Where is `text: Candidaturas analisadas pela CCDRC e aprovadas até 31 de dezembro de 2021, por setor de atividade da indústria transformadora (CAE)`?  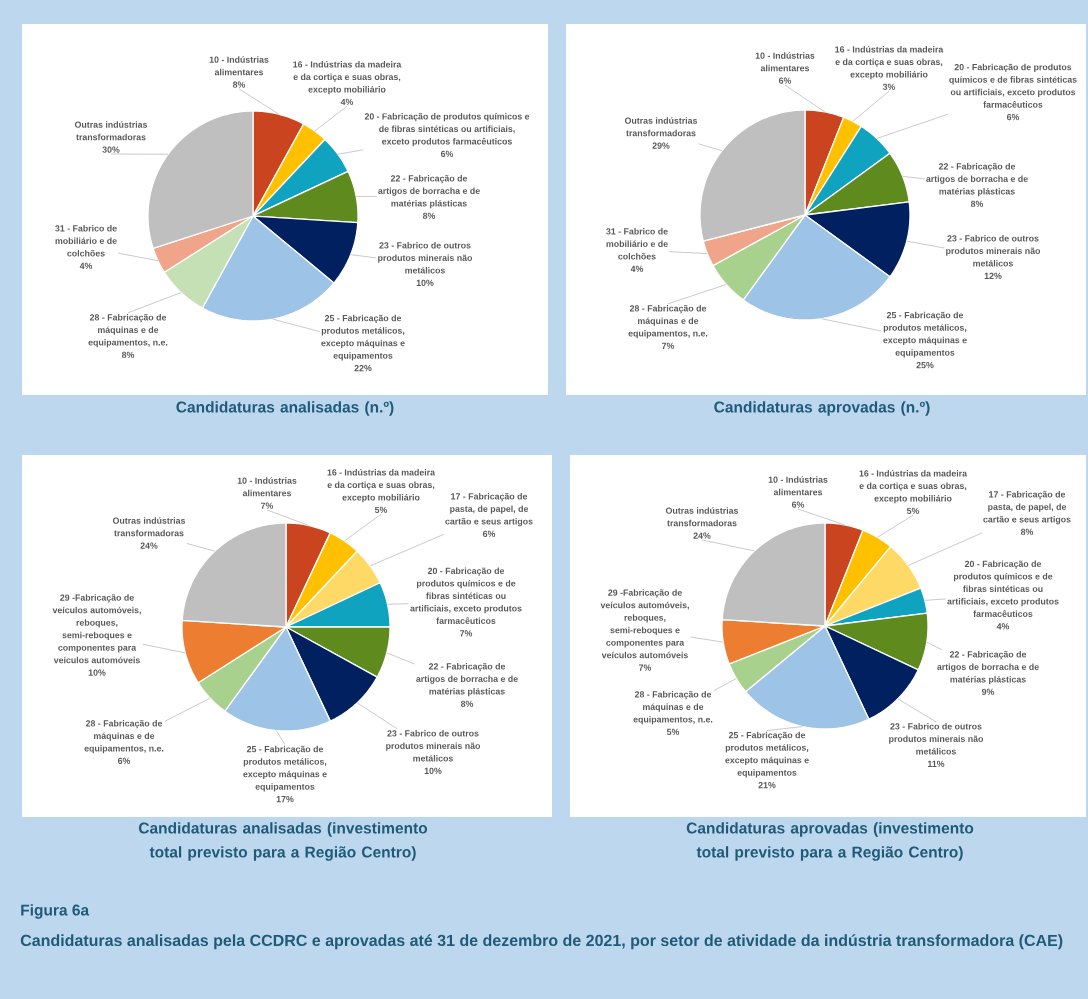 text: Candidaturas analisadas pela CCDRC e aprovadas até 31 de dezembro de 2021, por setor de atividade da indústria transformadora (CAE) is located at coordinates (541, 942).